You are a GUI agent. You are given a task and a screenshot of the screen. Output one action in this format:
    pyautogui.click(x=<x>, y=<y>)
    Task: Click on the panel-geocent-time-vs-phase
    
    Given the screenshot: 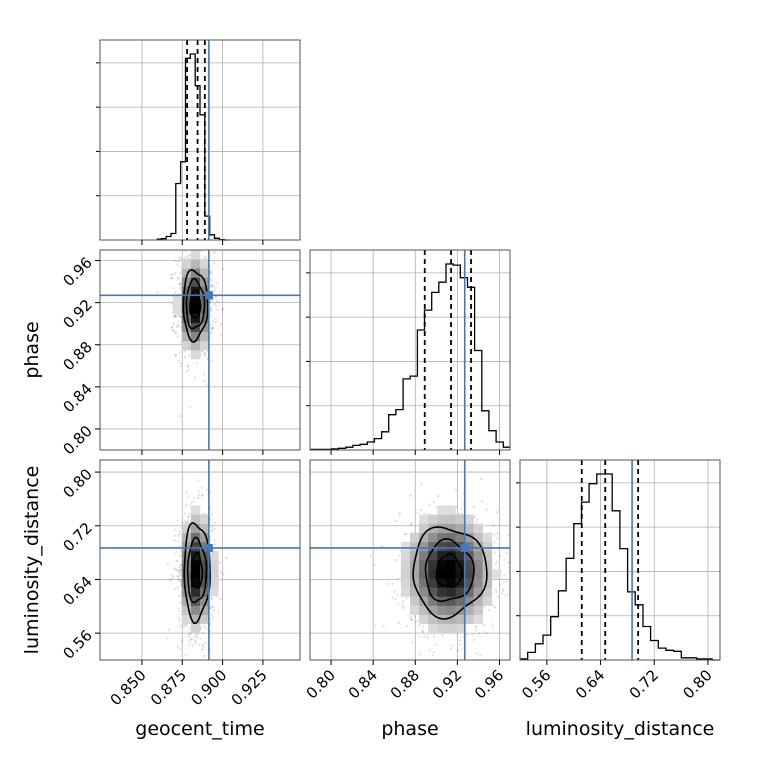 What is the action you would take?
    pyautogui.click(x=198, y=352)
    